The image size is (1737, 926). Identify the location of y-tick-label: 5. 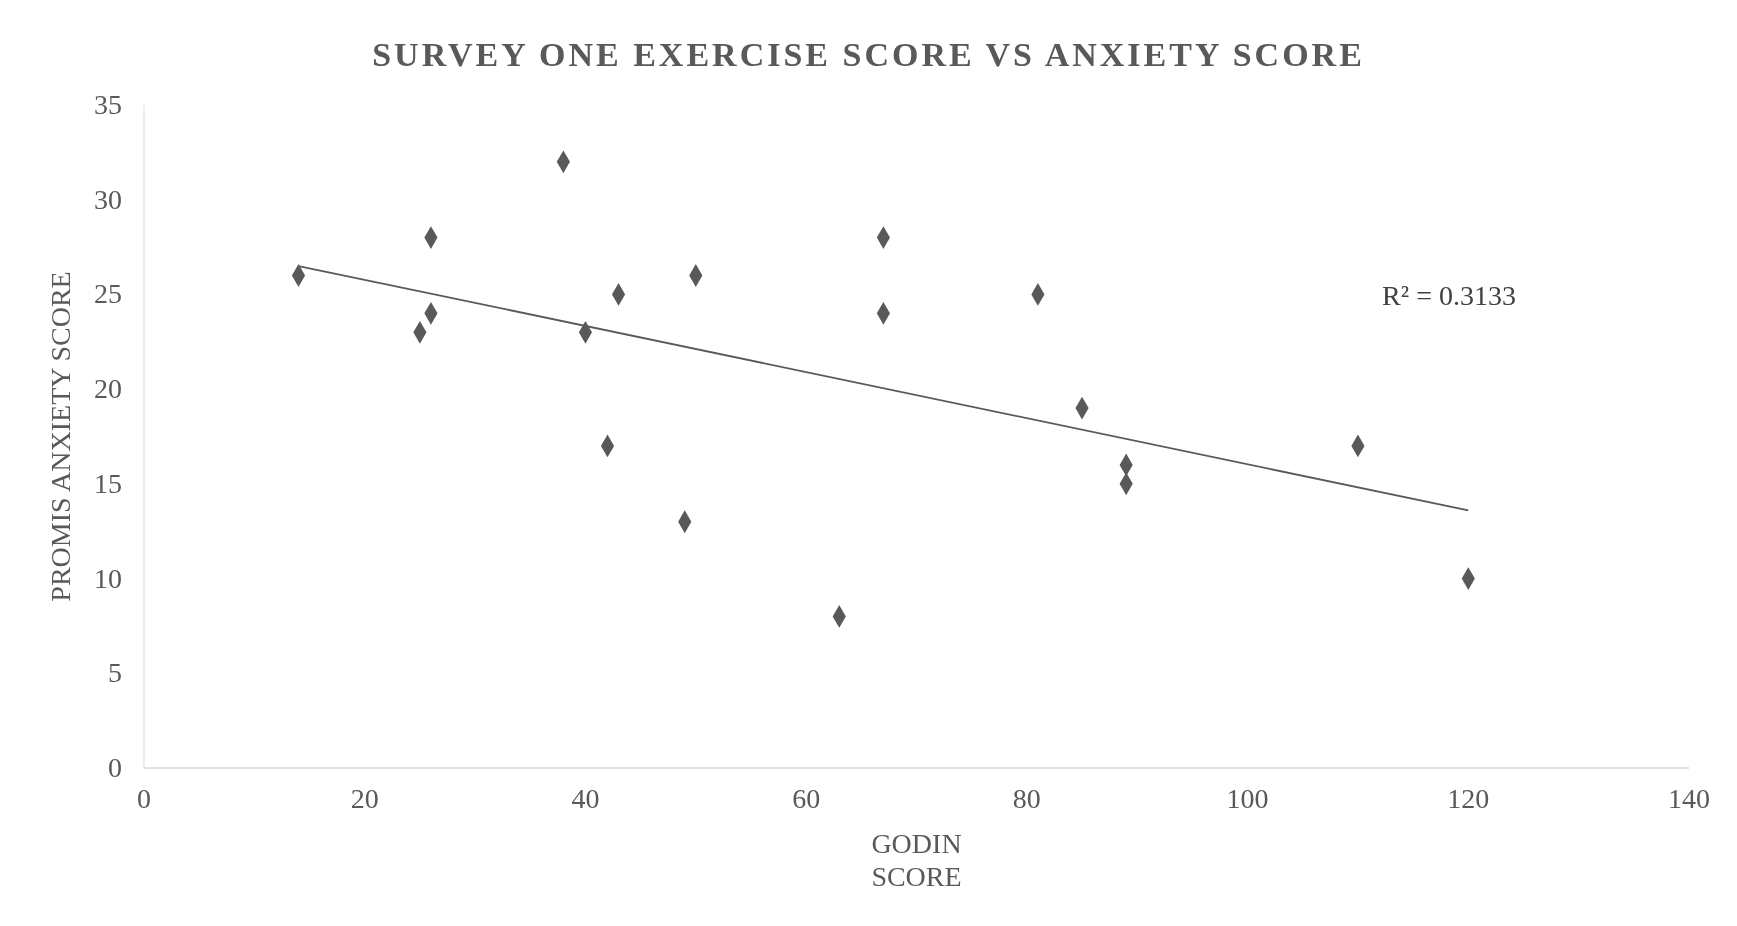
(115, 673).